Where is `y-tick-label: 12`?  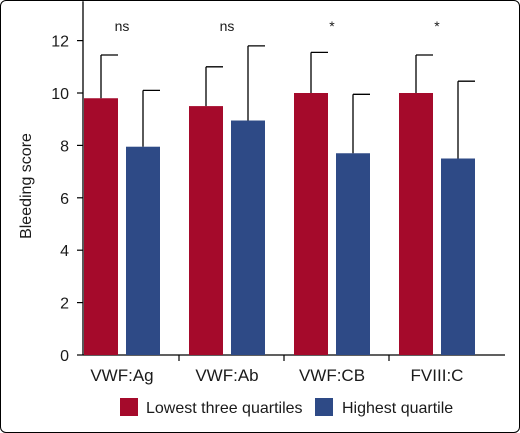 y-tick-label: 12 is located at coordinates (60, 42).